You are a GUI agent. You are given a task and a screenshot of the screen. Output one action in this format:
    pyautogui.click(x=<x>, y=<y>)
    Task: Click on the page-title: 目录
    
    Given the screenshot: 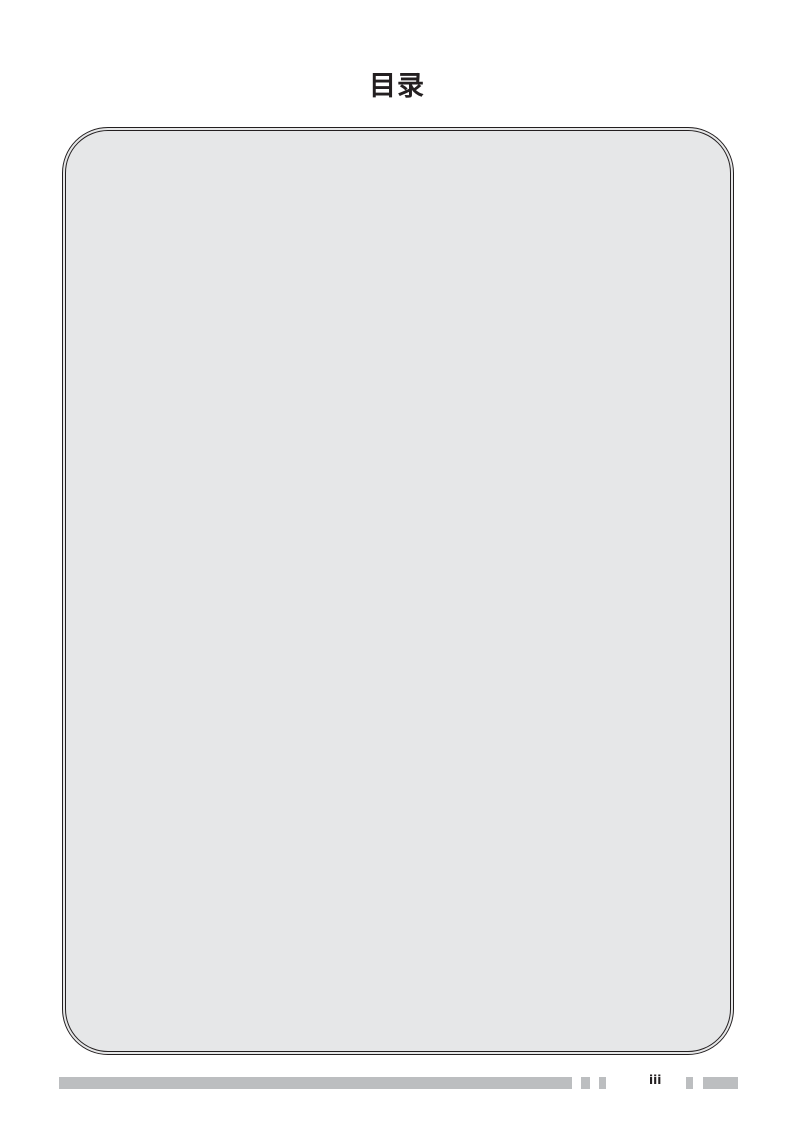 What is the action you would take?
    pyautogui.click(x=397, y=86)
    